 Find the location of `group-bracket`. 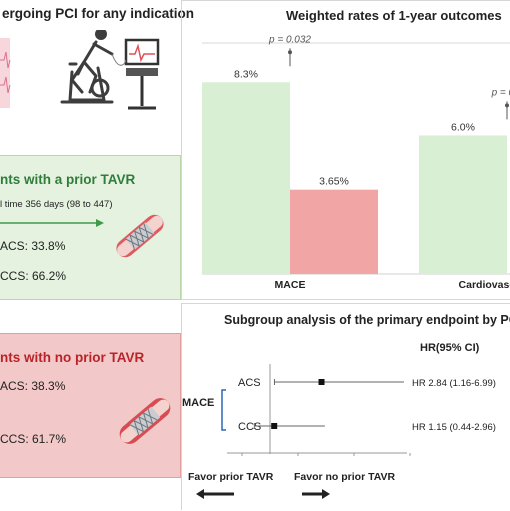

group-bracket is located at coordinates (223, 410).